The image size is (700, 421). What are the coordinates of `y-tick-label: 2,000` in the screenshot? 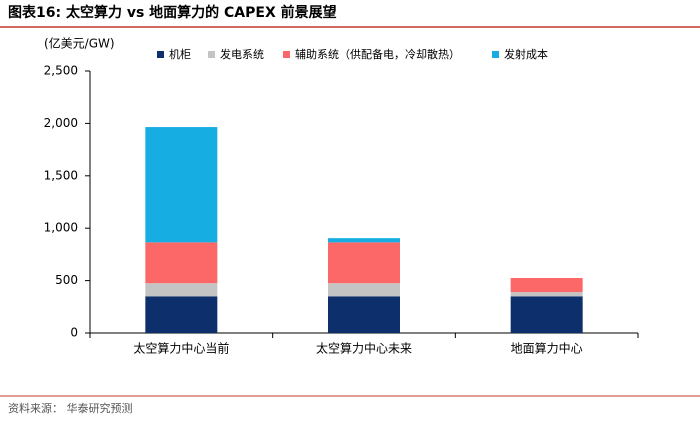 It's located at (61, 123).